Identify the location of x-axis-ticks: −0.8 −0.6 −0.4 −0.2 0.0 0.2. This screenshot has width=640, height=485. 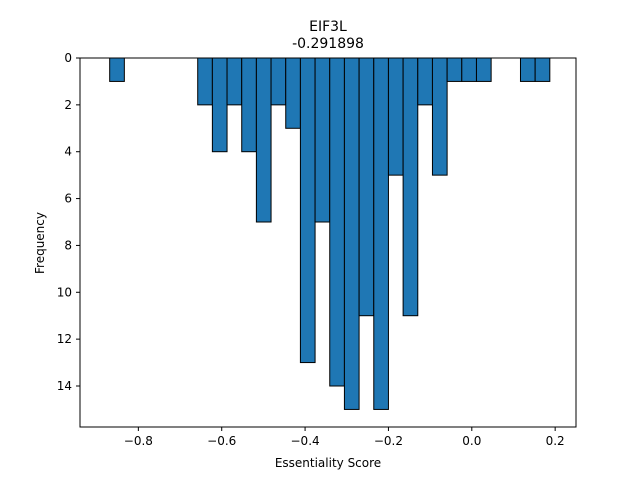
(344, 437).